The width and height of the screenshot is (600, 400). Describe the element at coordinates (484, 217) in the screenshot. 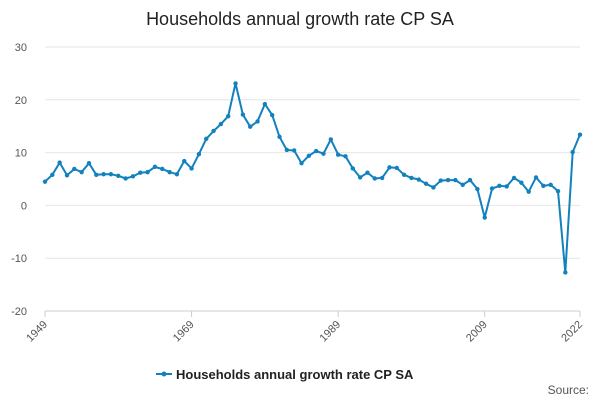

I see `data-point-2009` at that location.